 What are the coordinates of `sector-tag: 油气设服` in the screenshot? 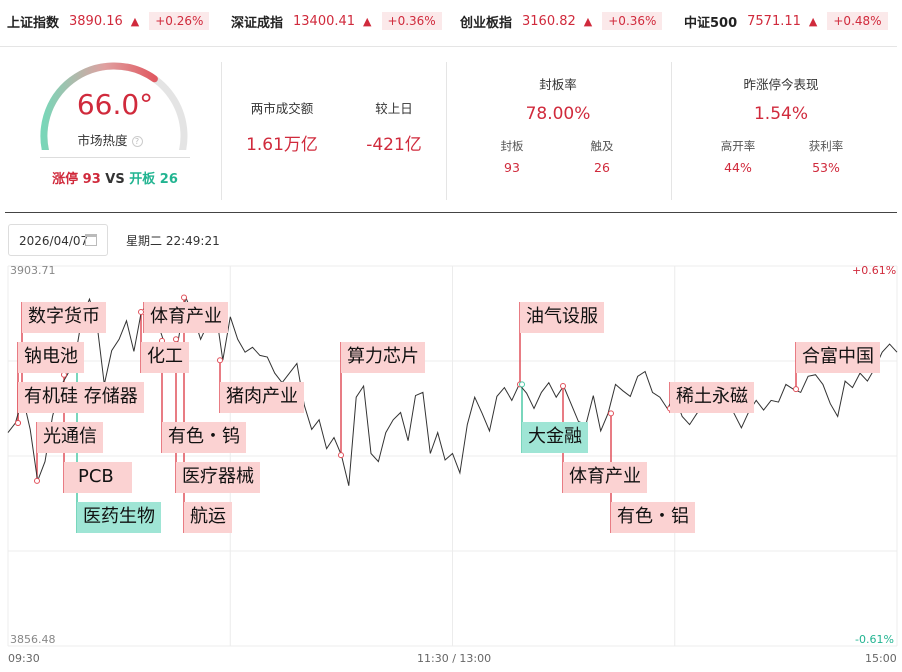 It's located at (562, 317).